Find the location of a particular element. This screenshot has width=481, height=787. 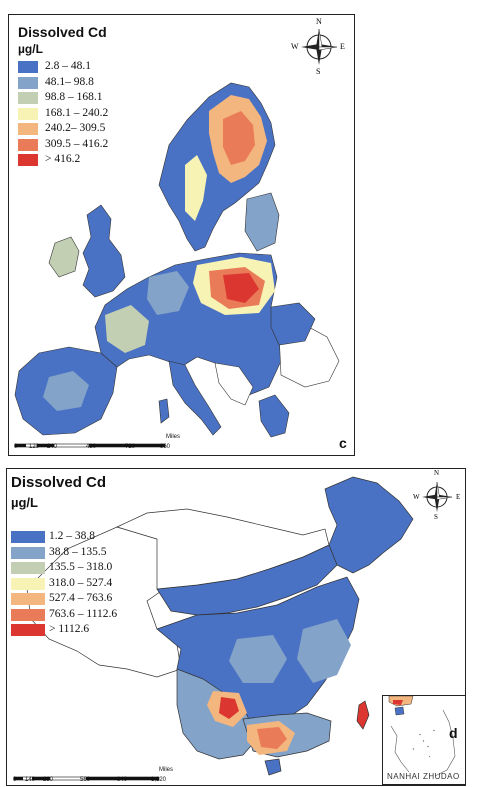

germany-pale is located at coordinates (168, 293).